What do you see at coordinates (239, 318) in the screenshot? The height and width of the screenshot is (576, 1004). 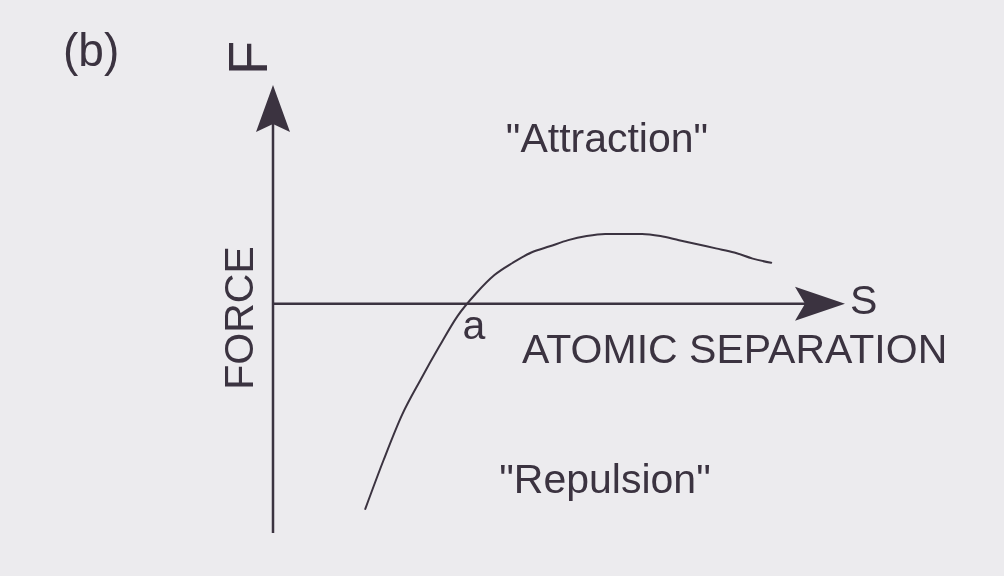 I see `y-axis-title: FORCE` at bounding box center [239, 318].